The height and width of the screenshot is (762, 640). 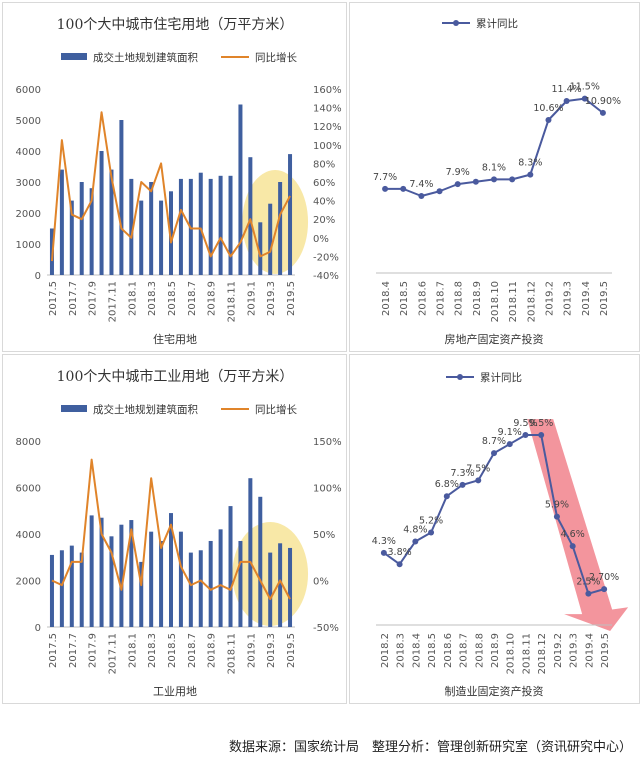 I want to click on x-axis-title: 房地产固定资产投资, so click(x=494, y=339).